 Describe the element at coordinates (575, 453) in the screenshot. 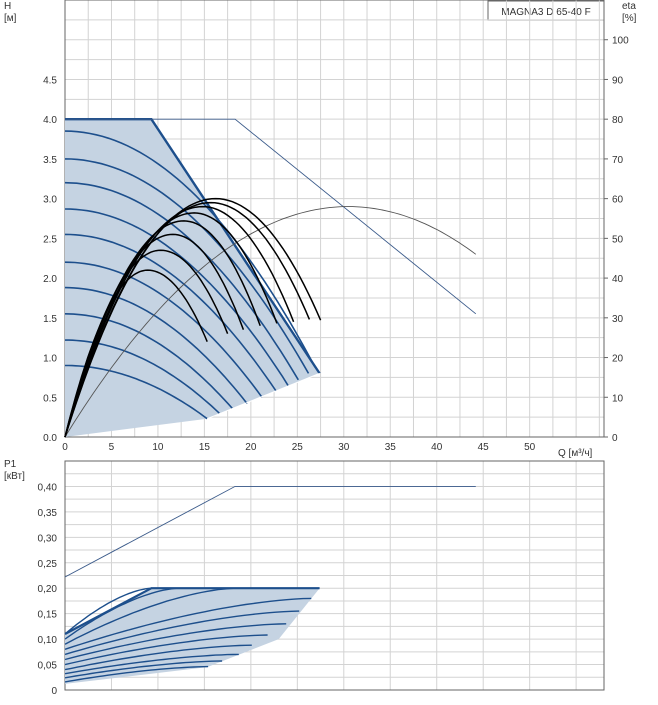

I see `flow-axis-label: Q [м³/ч]` at that location.